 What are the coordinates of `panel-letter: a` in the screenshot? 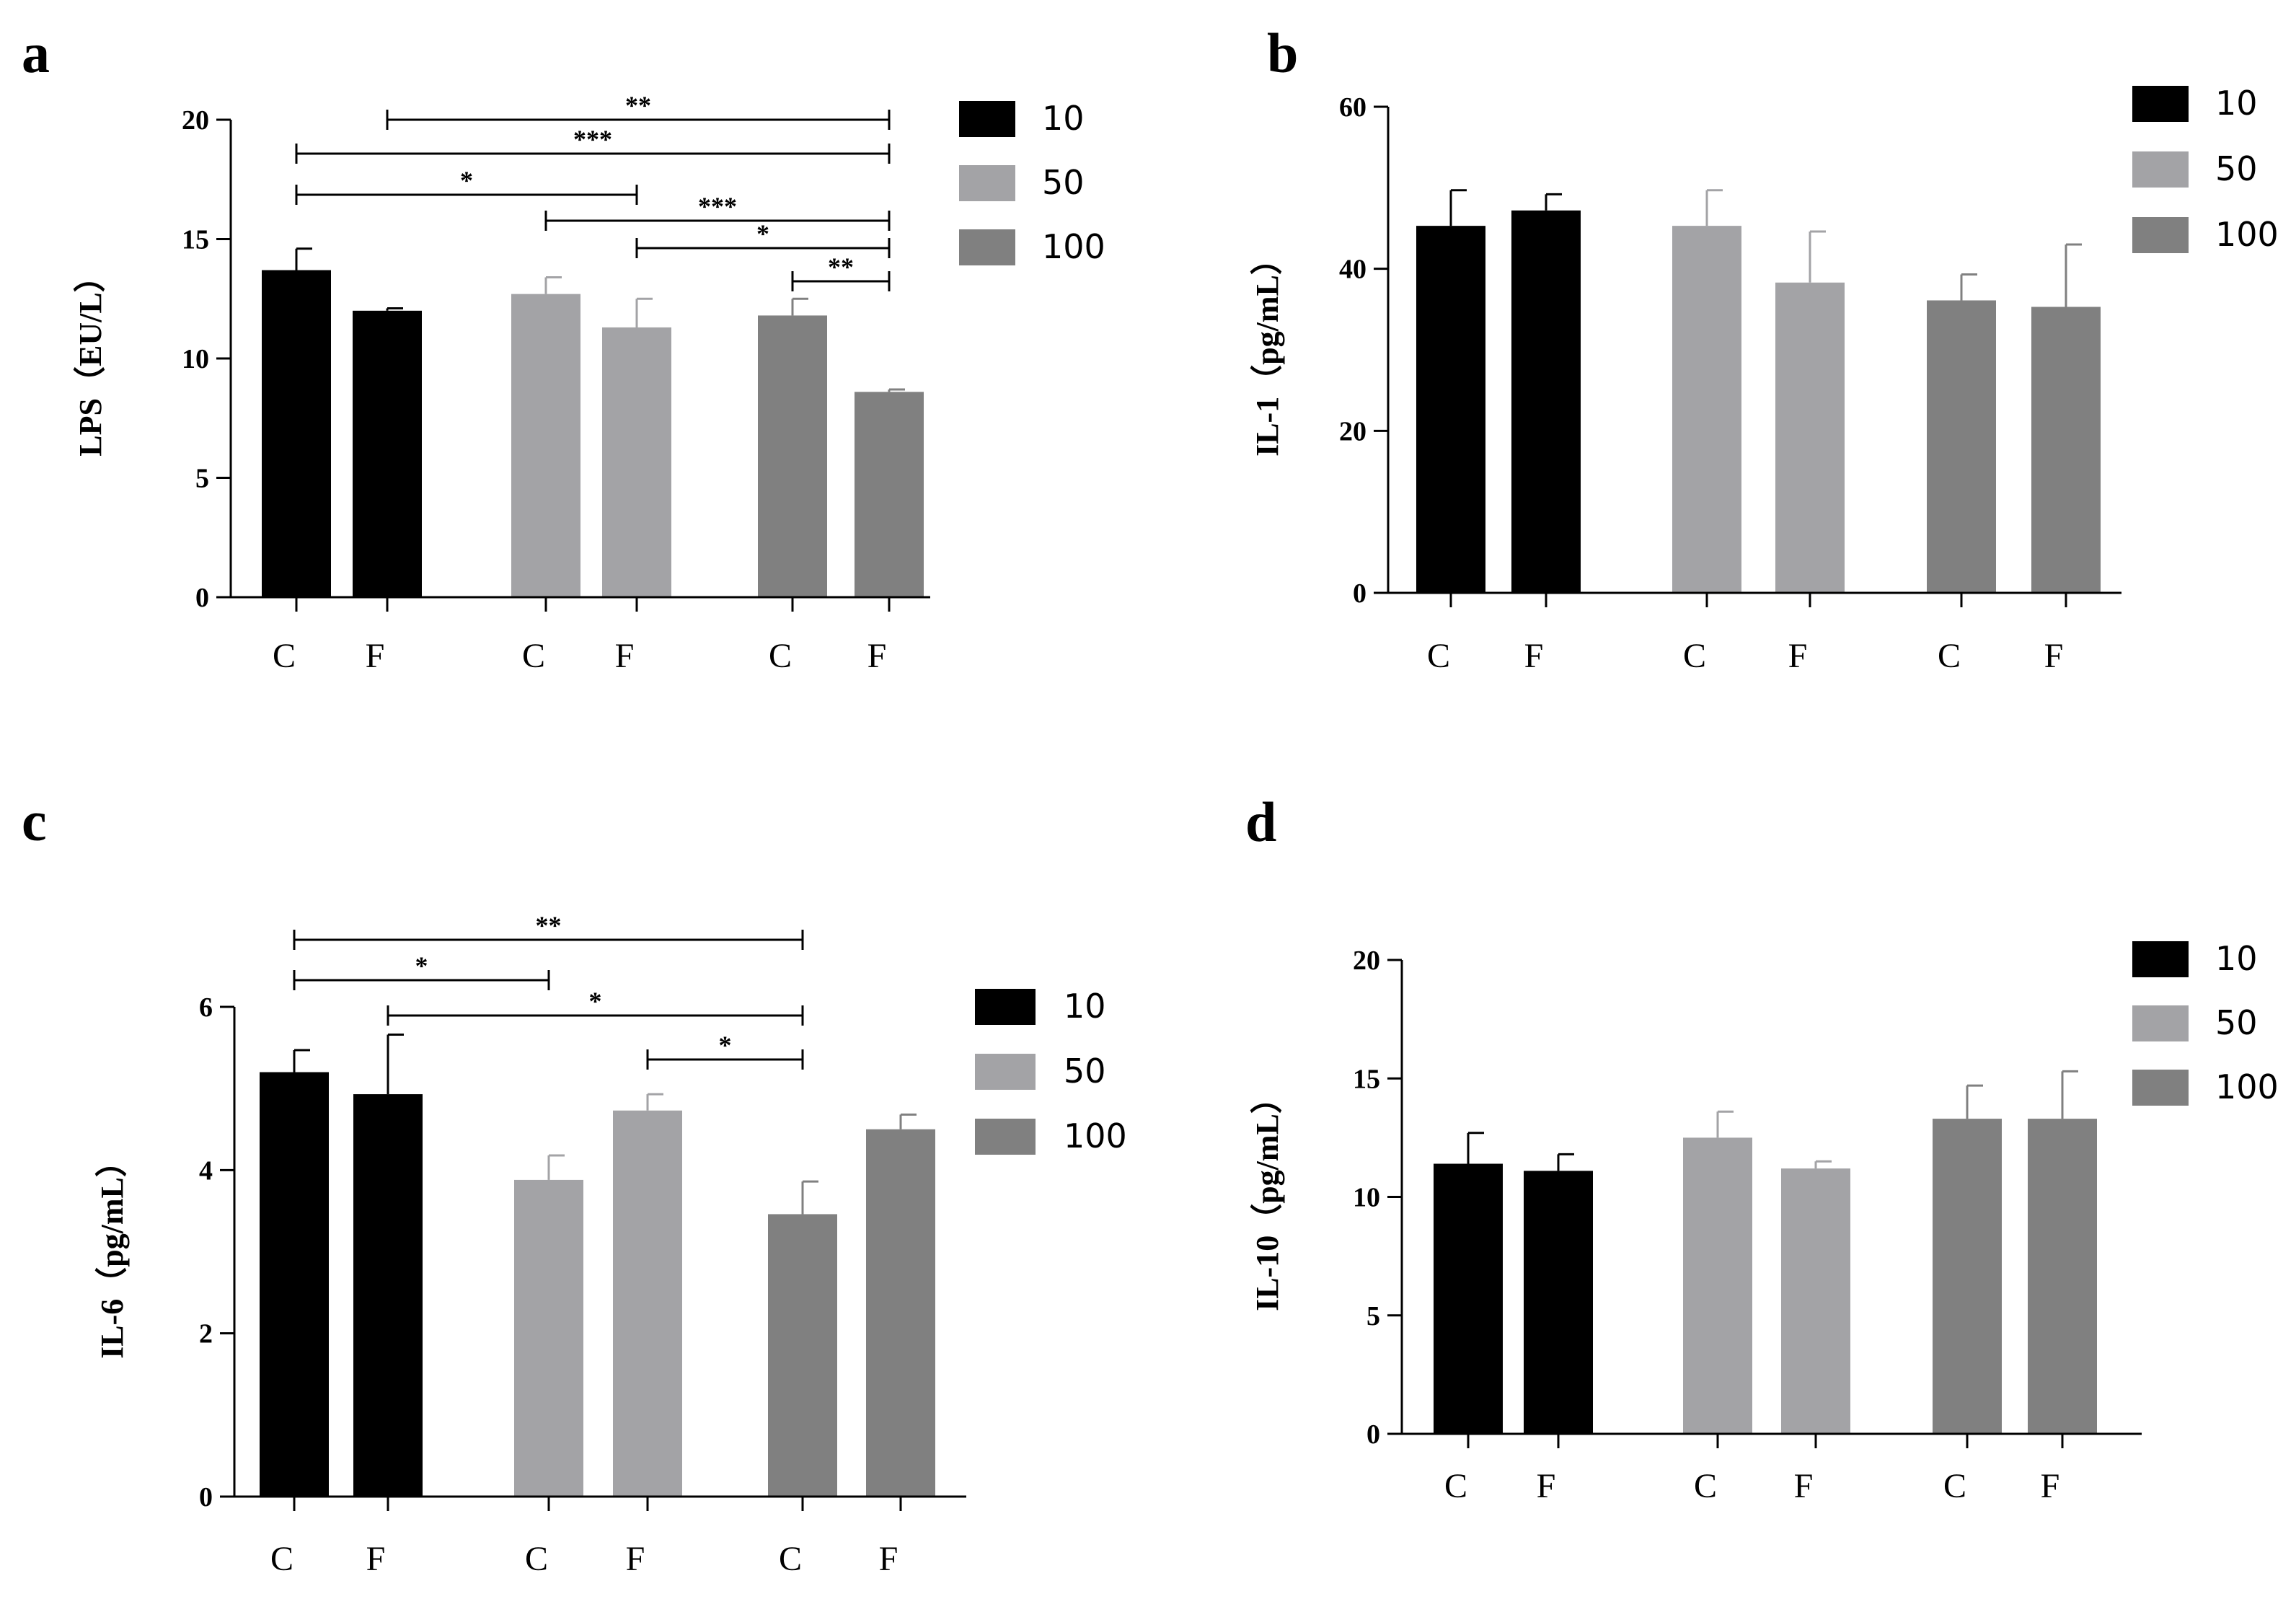 It's located at (36, 53).